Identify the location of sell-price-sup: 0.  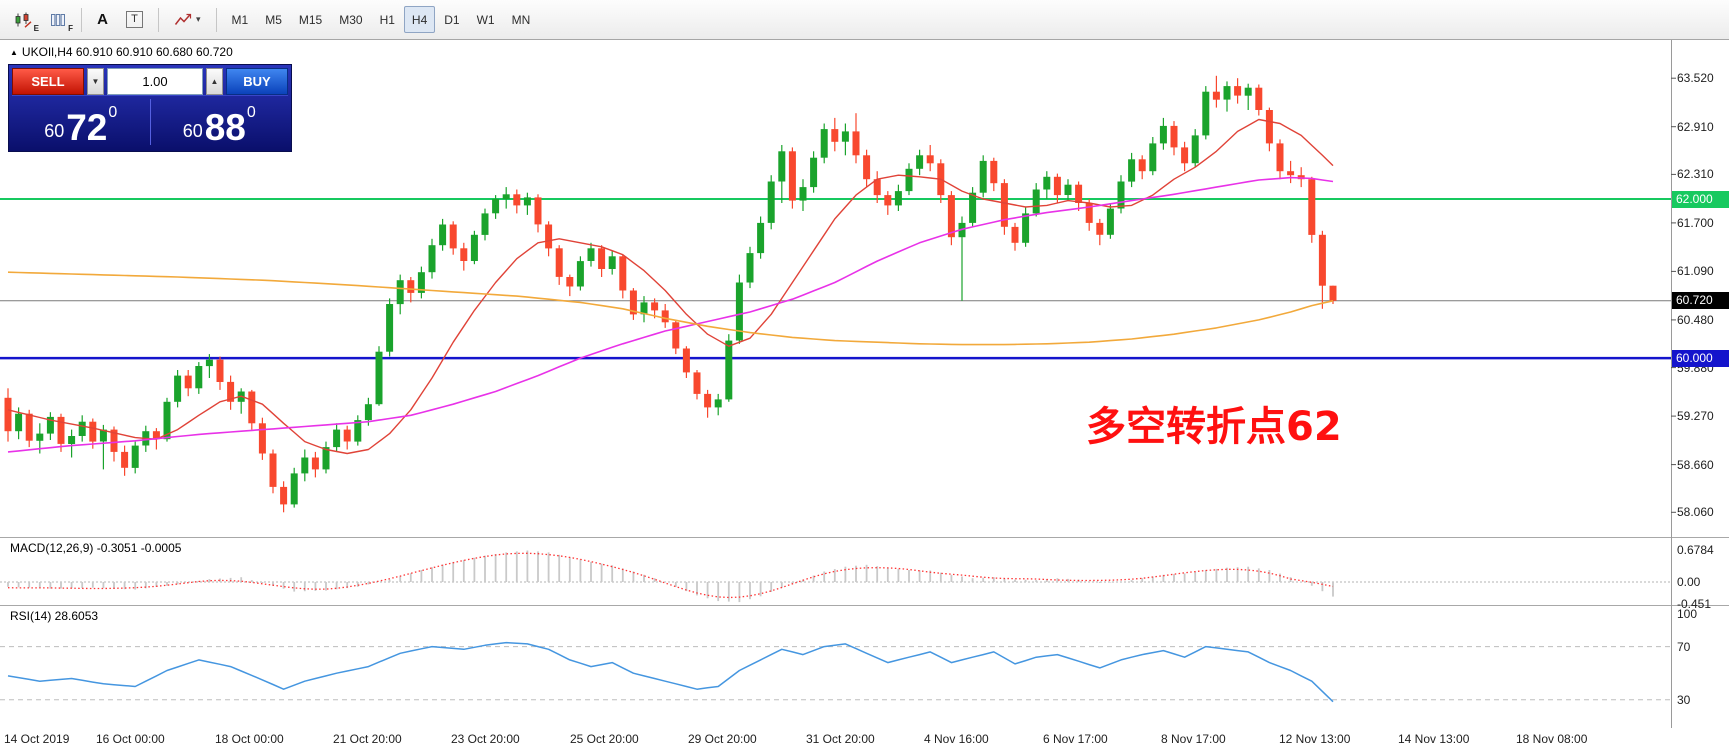
(113, 112).